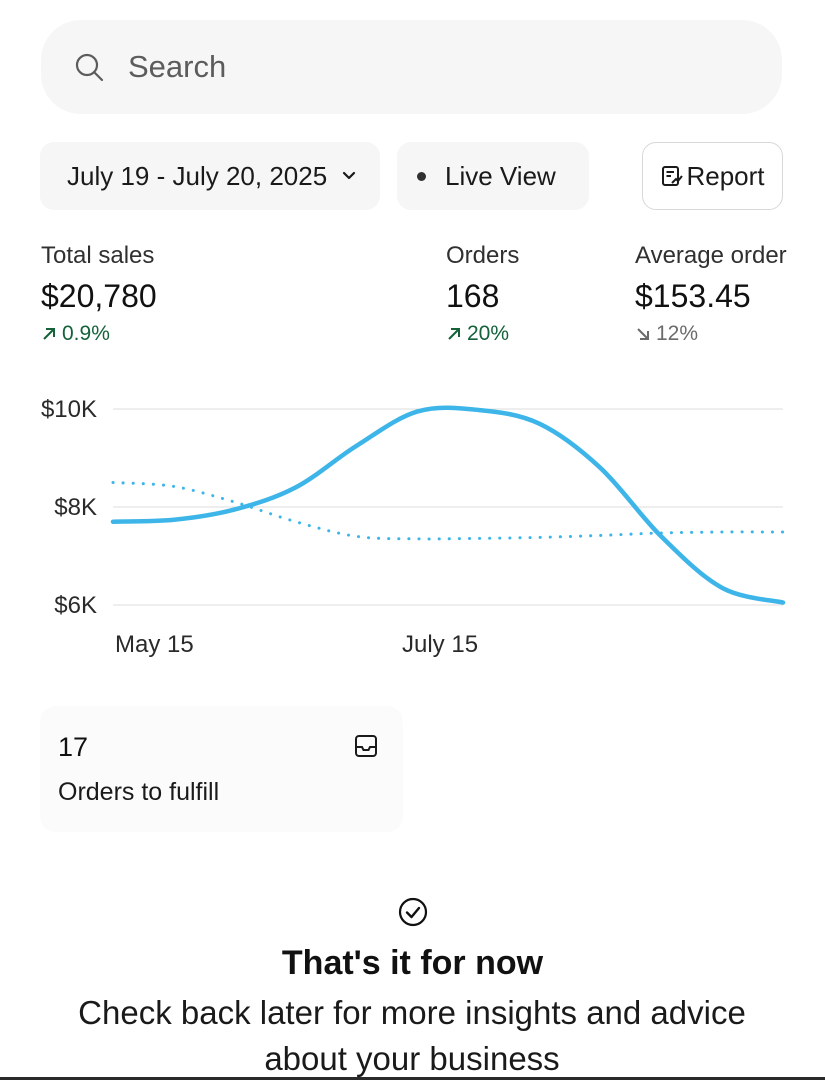 This screenshot has height=1082, width=825. I want to click on fulfill-label: Orders to fulfill, so click(139, 792).